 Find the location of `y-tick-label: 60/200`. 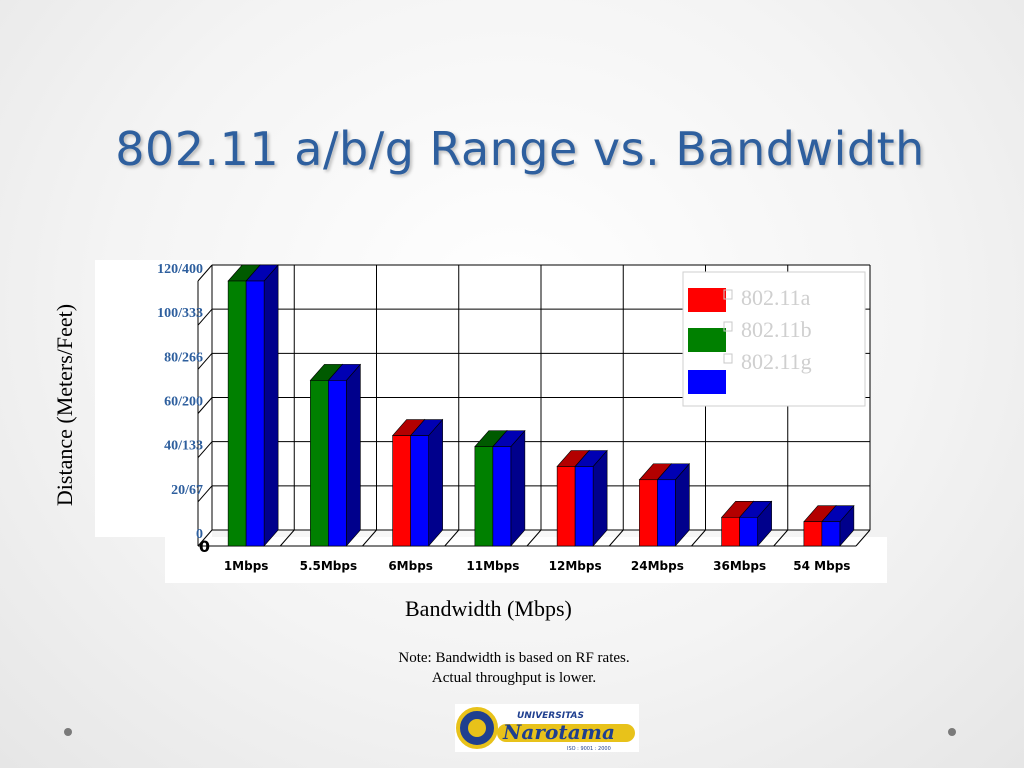

y-tick-label: 60/200 is located at coordinates (183, 402).